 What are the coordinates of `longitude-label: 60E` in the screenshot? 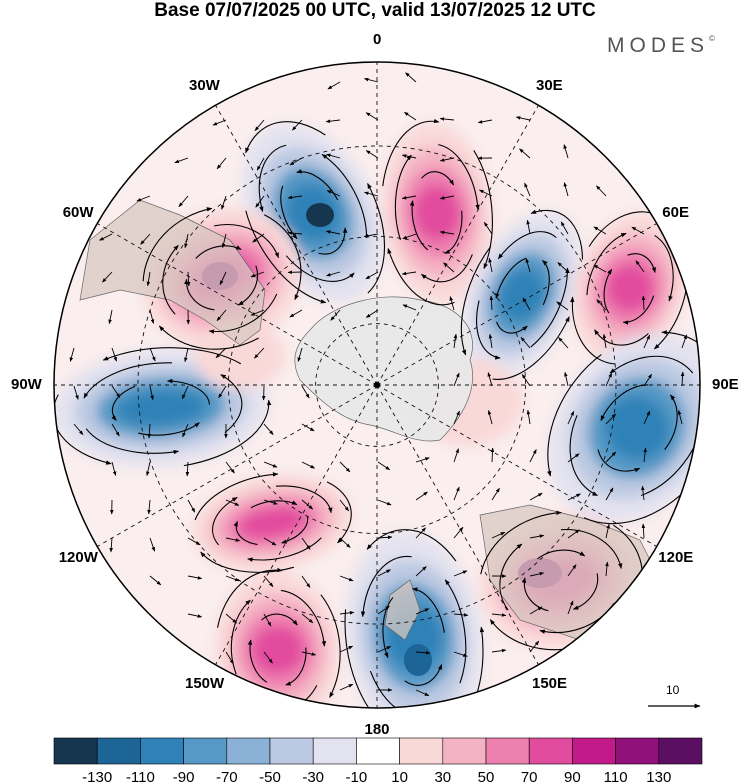 It's located at (675, 212).